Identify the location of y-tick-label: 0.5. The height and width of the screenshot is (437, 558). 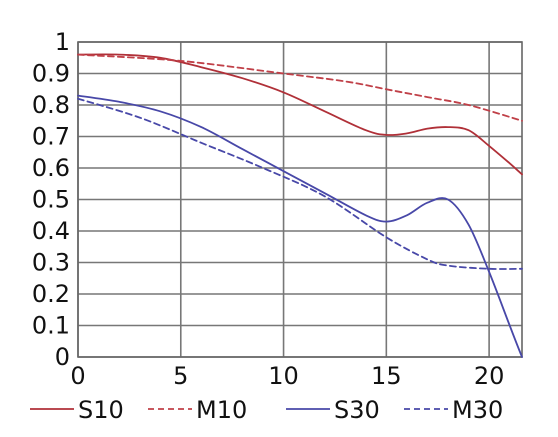
(51, 200).